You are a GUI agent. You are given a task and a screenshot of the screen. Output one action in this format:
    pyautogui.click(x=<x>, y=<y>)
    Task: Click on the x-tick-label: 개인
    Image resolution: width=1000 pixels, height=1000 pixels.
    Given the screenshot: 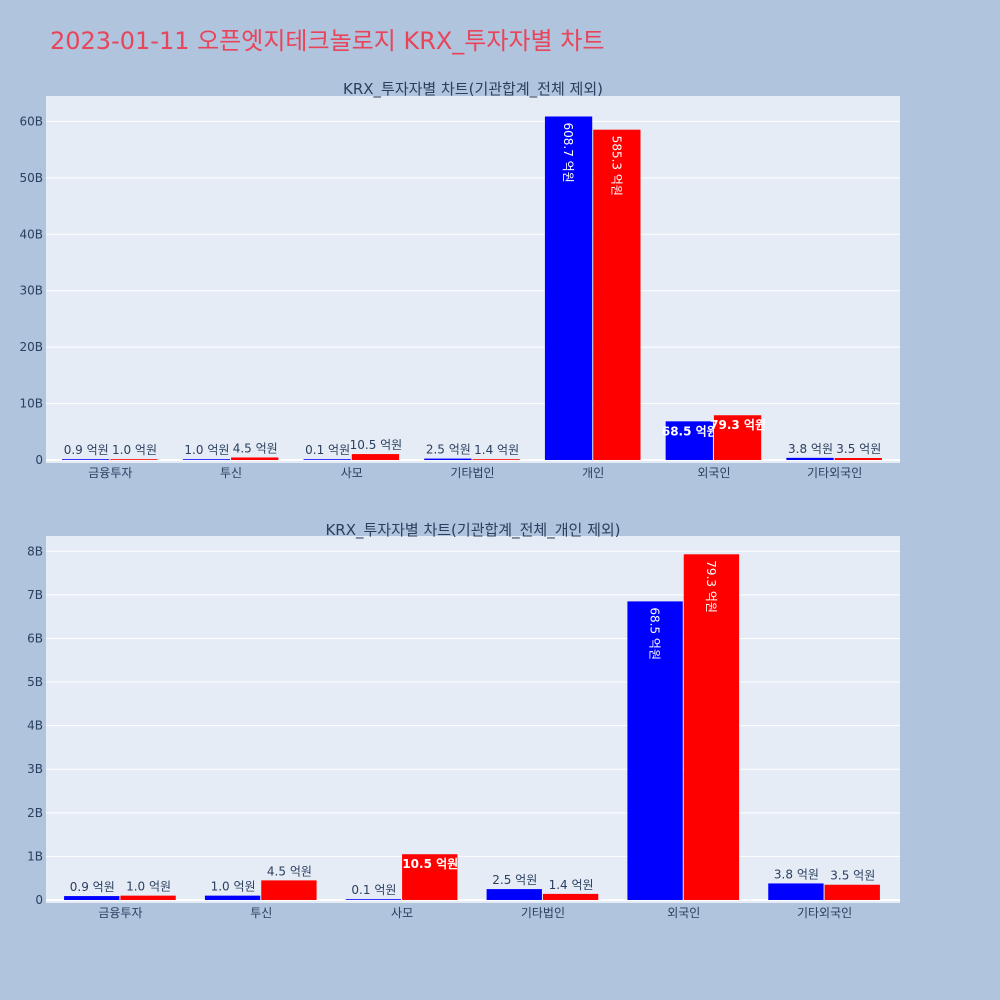 What is the action you would take?
    pyautogui.click(x=593, y=473)
    